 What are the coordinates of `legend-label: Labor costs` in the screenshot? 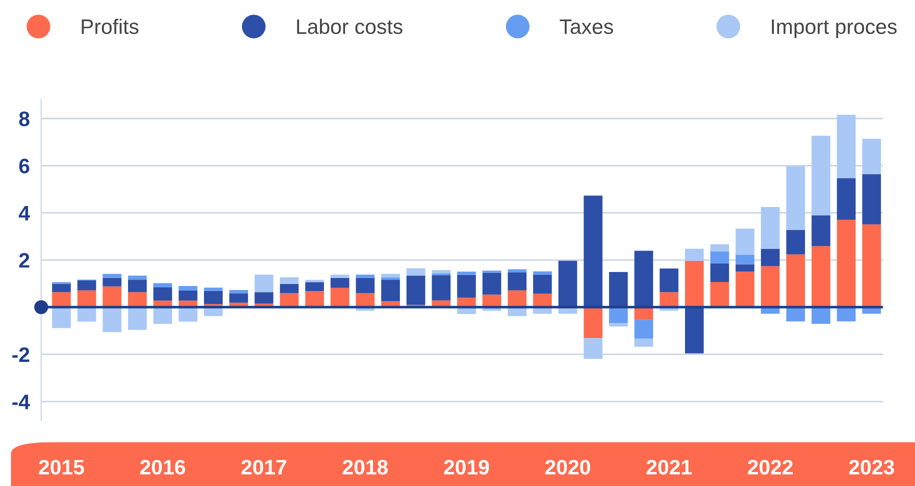 It's located at (349, 26).